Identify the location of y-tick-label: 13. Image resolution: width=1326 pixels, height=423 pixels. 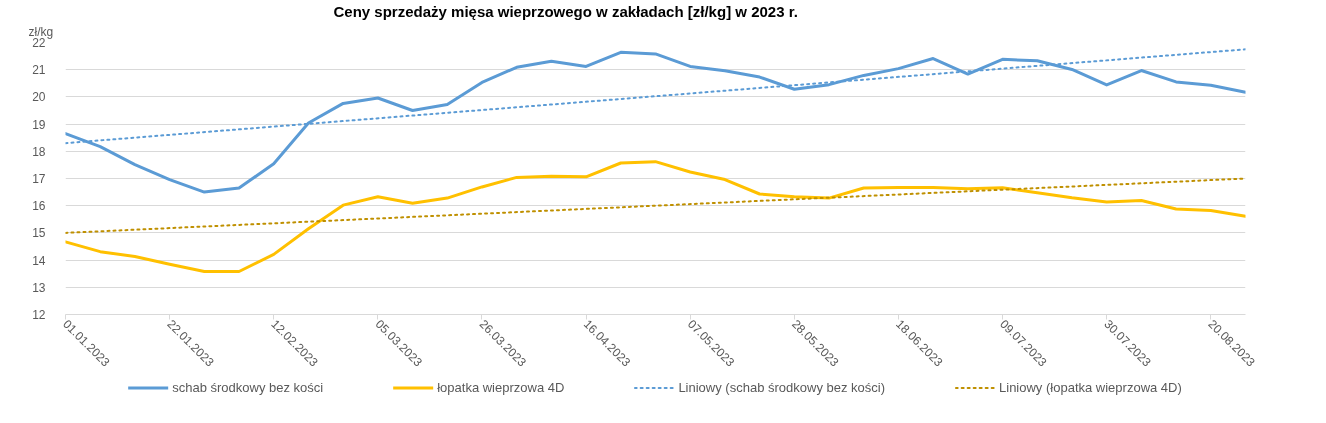
(39, 287).